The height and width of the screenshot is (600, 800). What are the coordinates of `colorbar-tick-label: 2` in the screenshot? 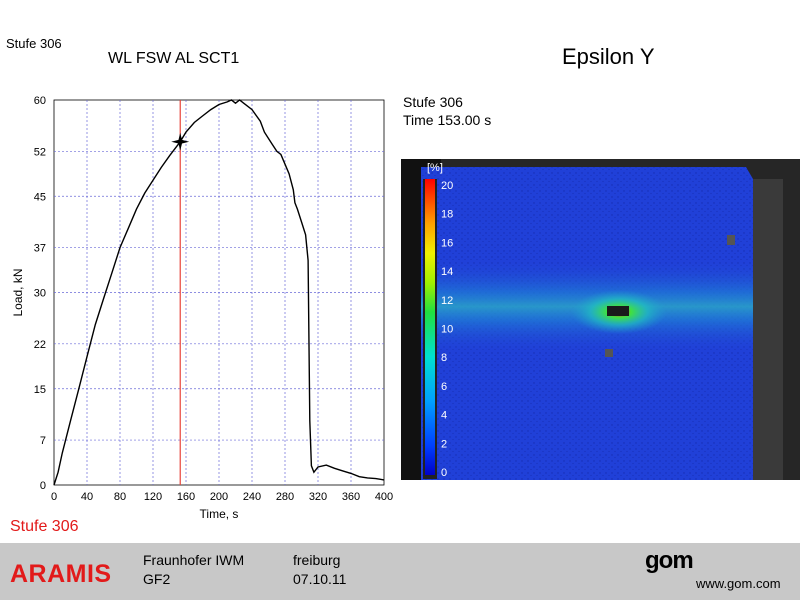 It's located at (444, 444).